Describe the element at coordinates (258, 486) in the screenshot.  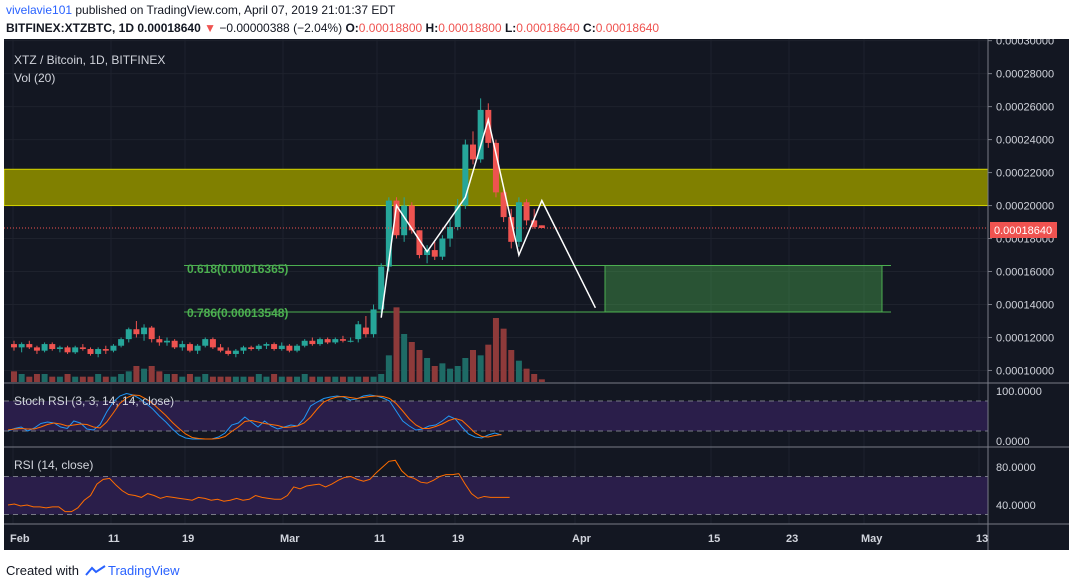
I see `rsi-line` at that location.